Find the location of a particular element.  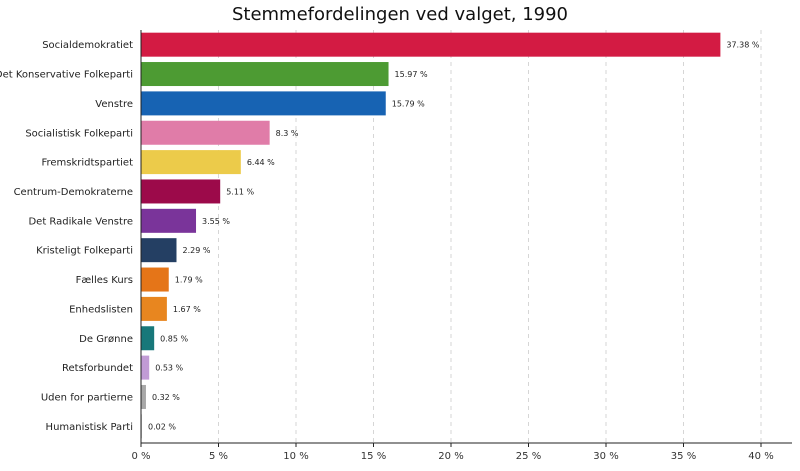

value-label: 1.67 % is located at coordinates (187, 309).